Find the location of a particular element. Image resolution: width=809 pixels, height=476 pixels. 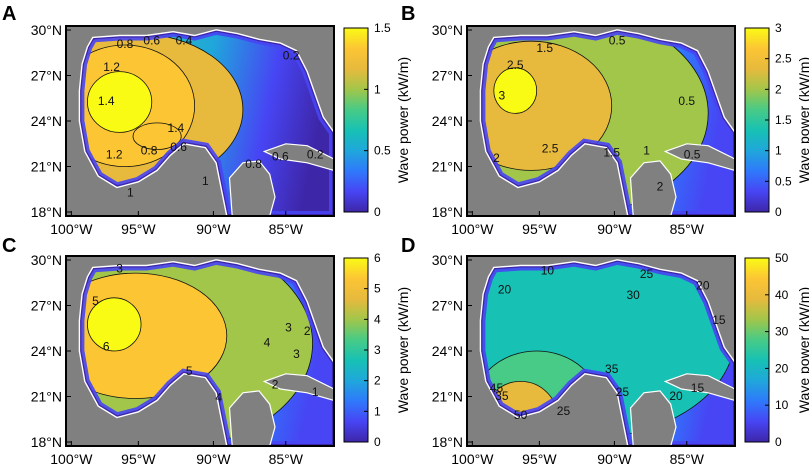

y-tick-label: 27°N is located at coordinates (447, 76).